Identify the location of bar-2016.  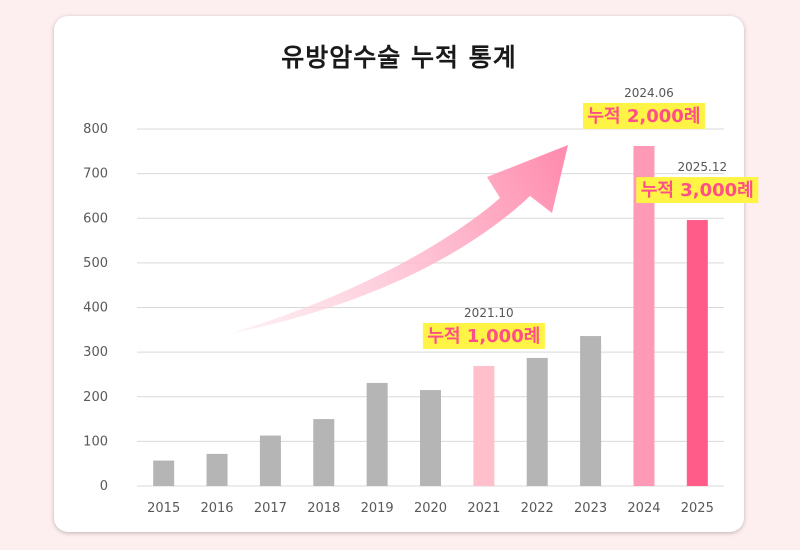
(217, 469).